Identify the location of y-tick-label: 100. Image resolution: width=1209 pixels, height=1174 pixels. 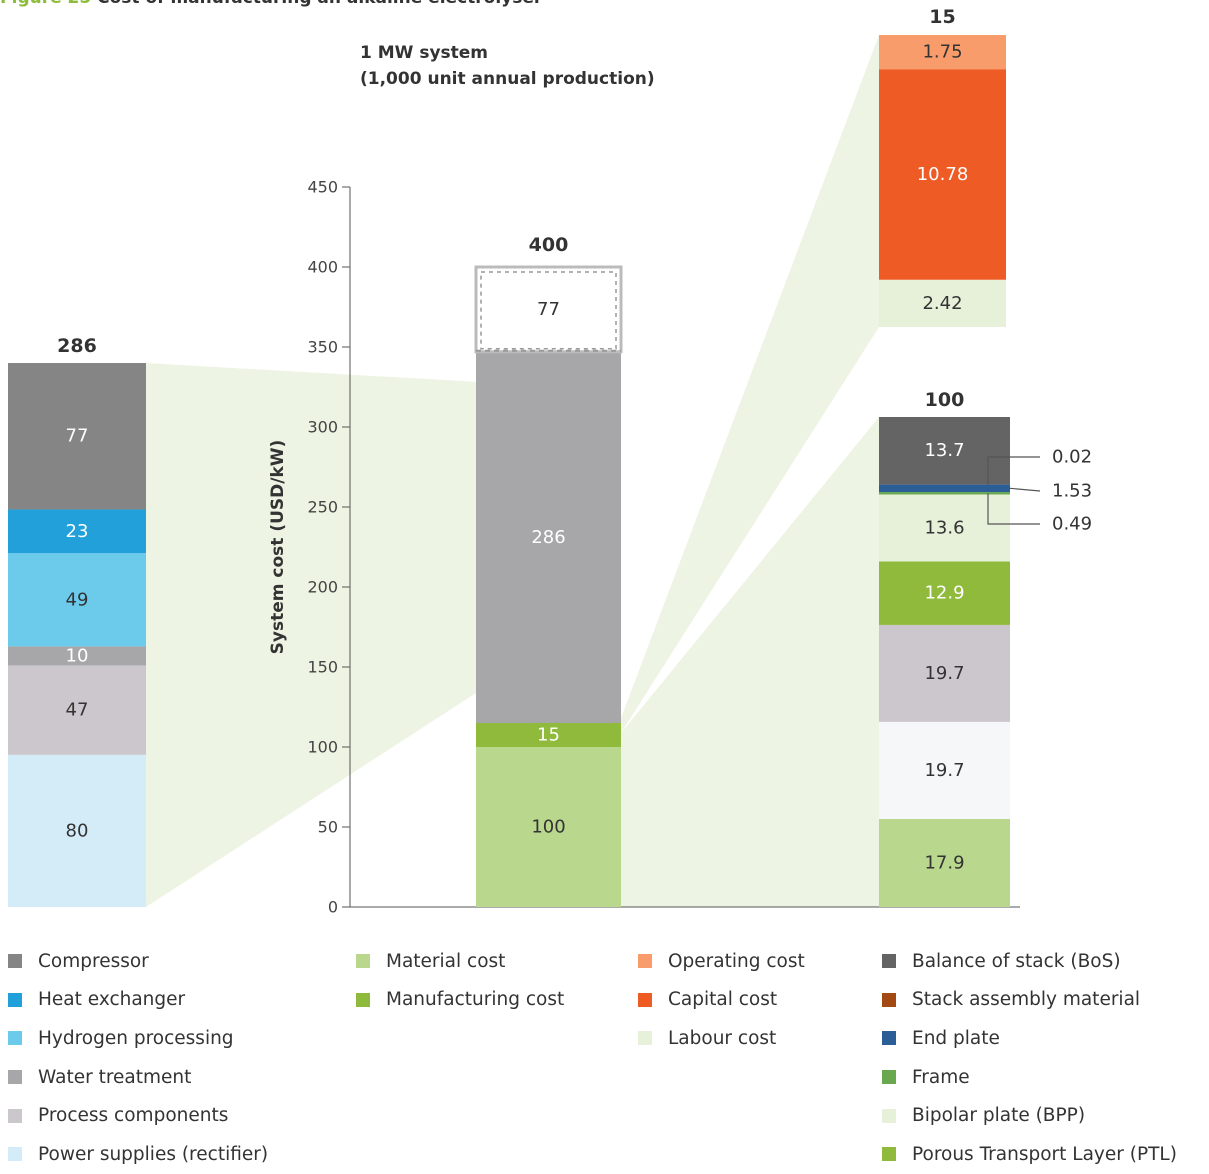
(322, 747).